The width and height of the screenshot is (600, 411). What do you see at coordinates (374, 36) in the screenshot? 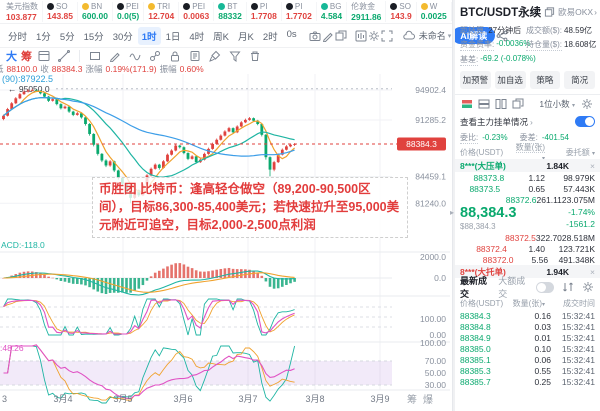
I see `chart-settings-icon` at bounding box center [374, 36].